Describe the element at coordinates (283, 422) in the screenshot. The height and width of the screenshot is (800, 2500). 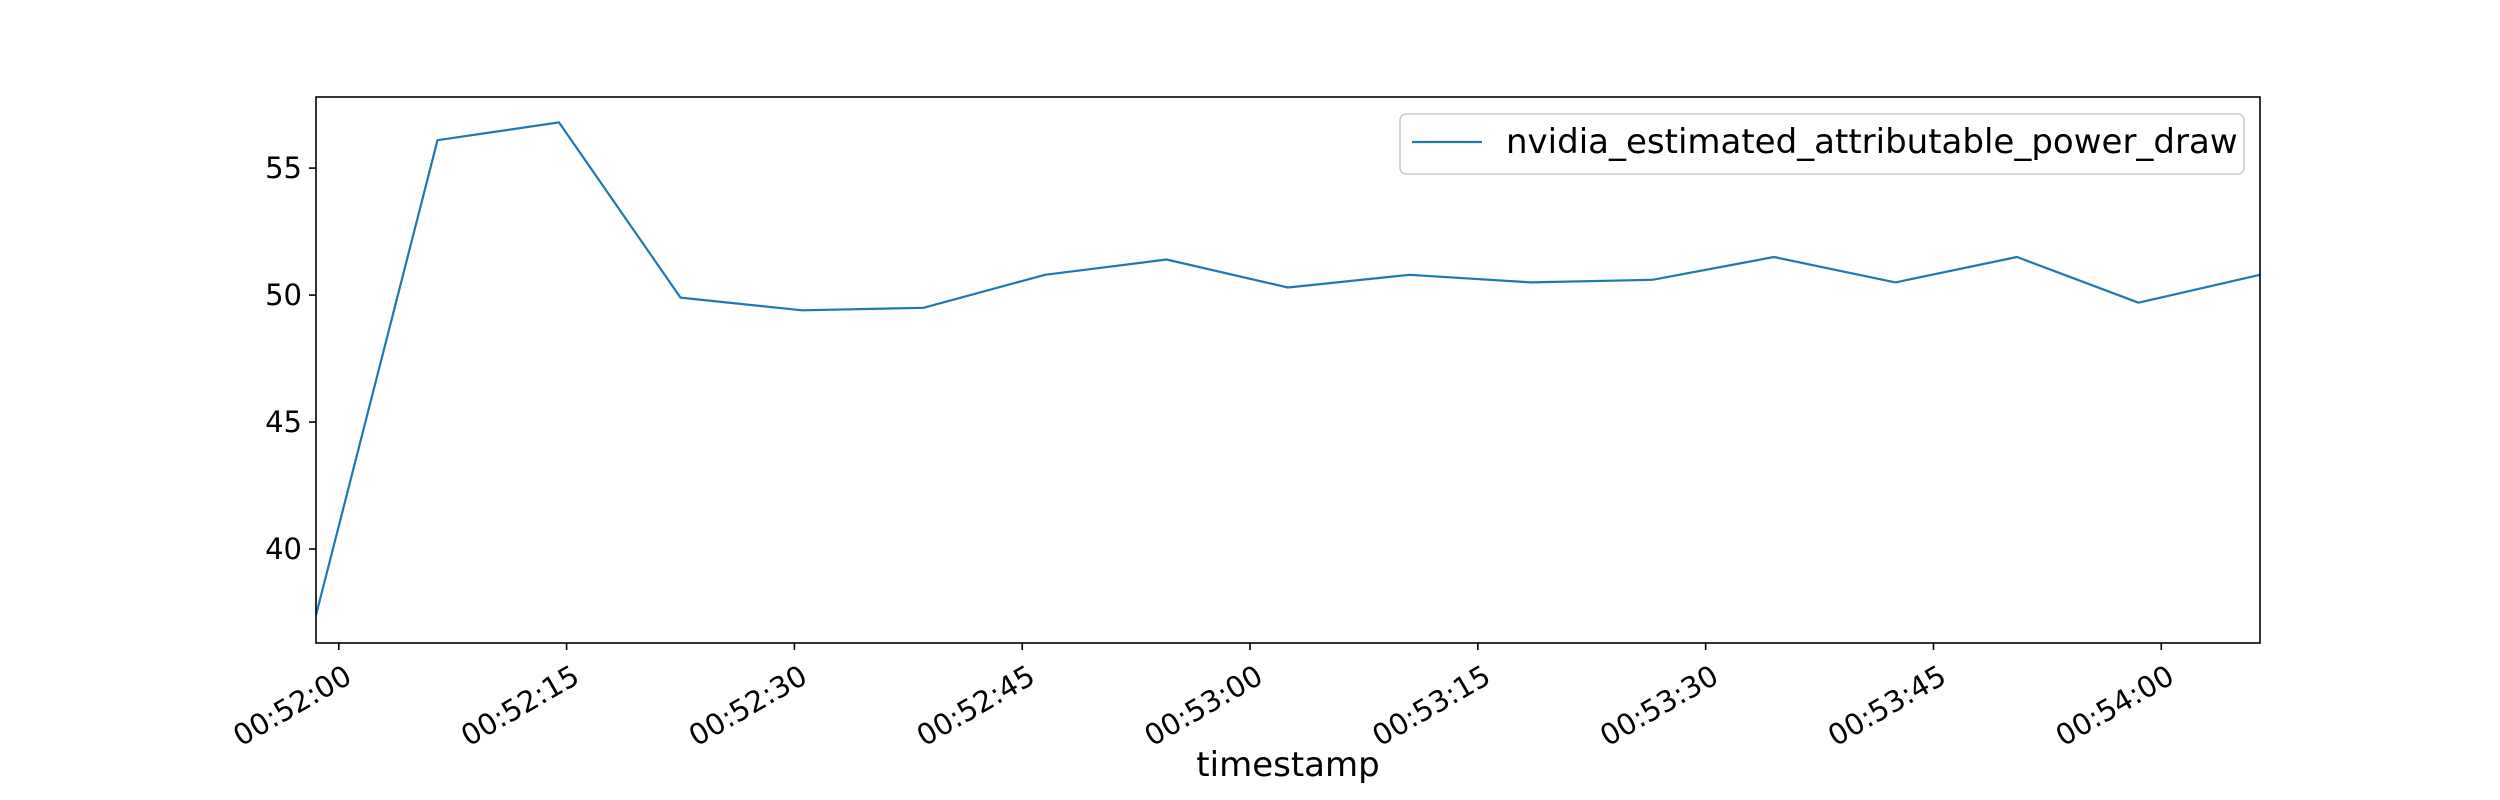
I see `y-tick-label: 45` at that location.